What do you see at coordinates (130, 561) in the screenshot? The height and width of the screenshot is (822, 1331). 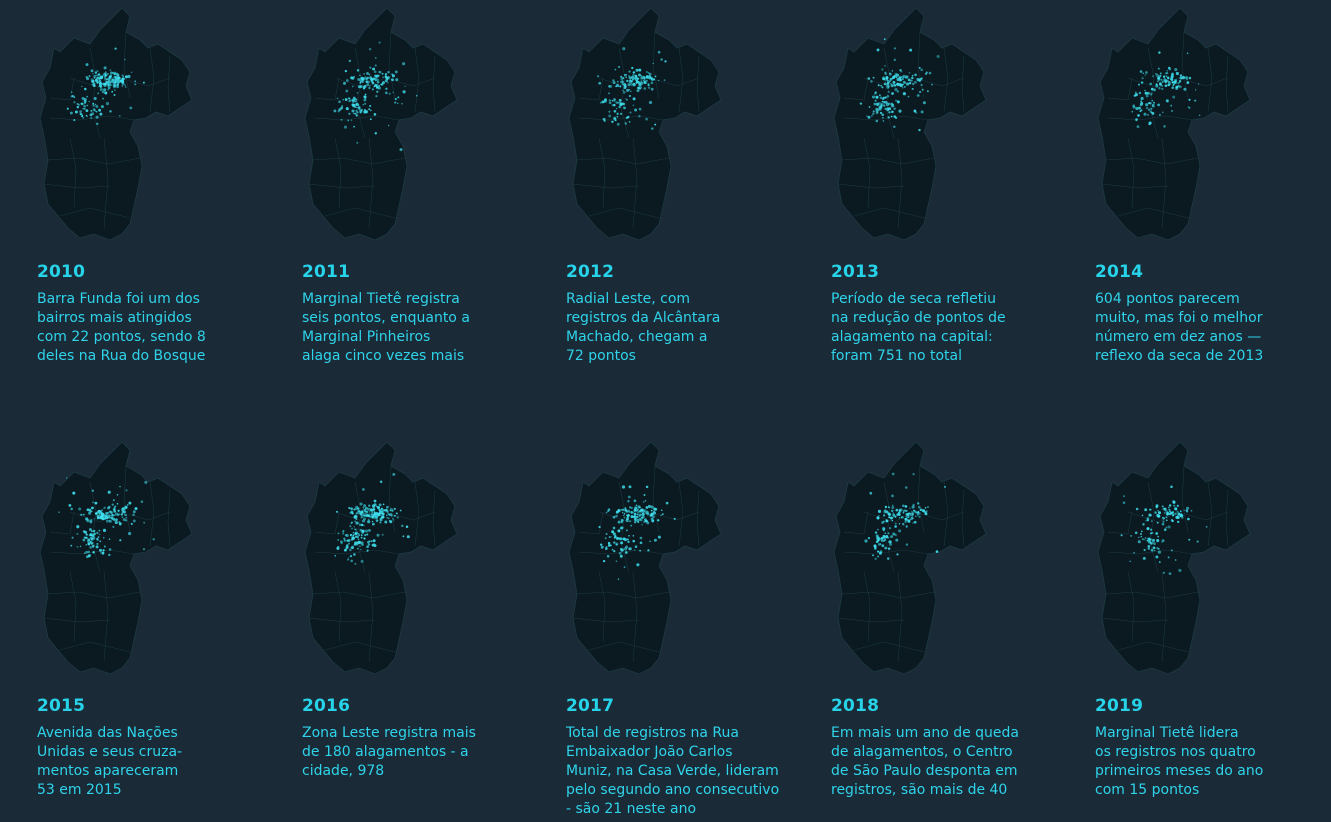 I see `flood-map-2015` at bounding box center [130, 561].